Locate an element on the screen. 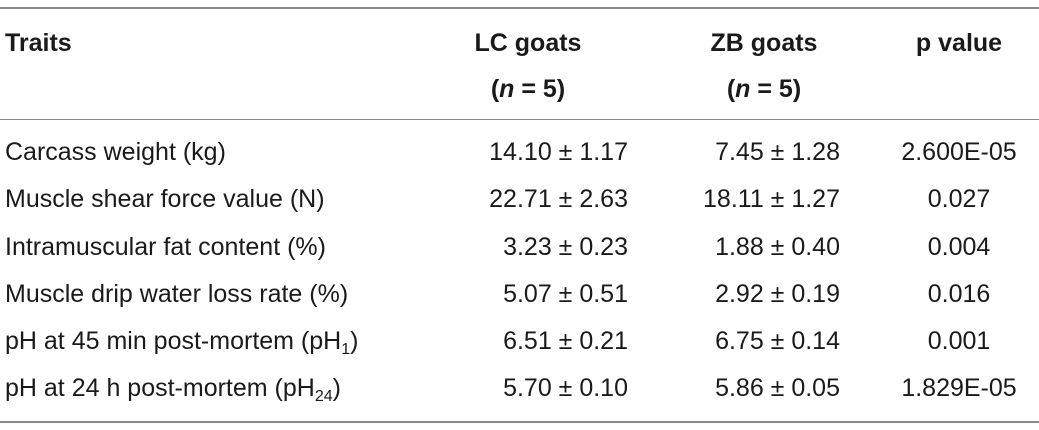  row-5-zb: 6.75 ± 0.14 is located at coordinates (777, 341).